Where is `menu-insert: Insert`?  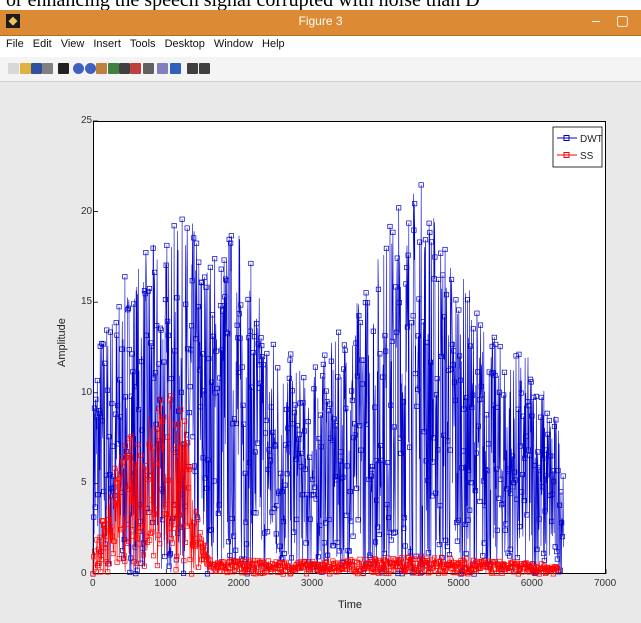 menu-insert: Insert is located at coordinates (107, 44).